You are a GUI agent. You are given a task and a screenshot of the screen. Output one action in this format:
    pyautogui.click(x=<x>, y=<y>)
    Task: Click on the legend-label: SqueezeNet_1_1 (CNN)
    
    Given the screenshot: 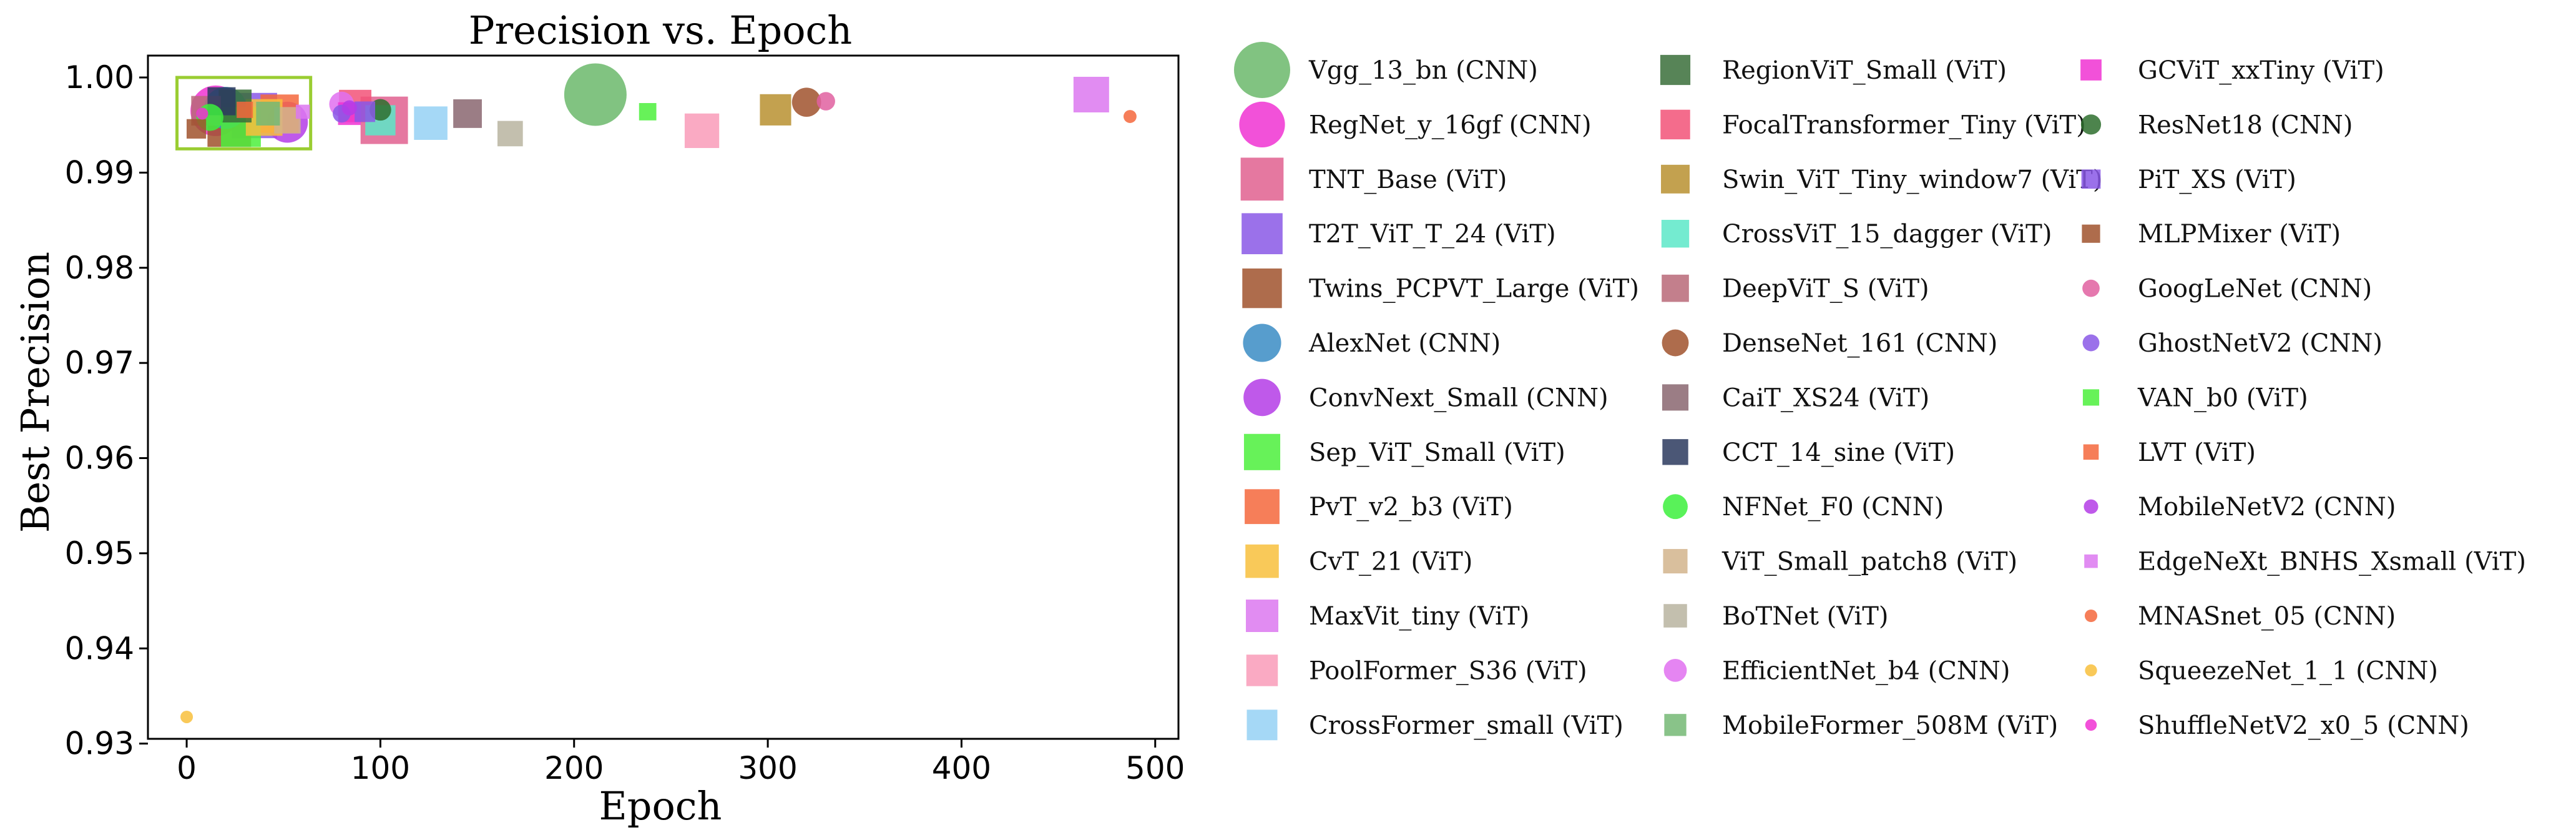 What is the action you would take?
    pyautogui.click(x=2288, y=671)
    